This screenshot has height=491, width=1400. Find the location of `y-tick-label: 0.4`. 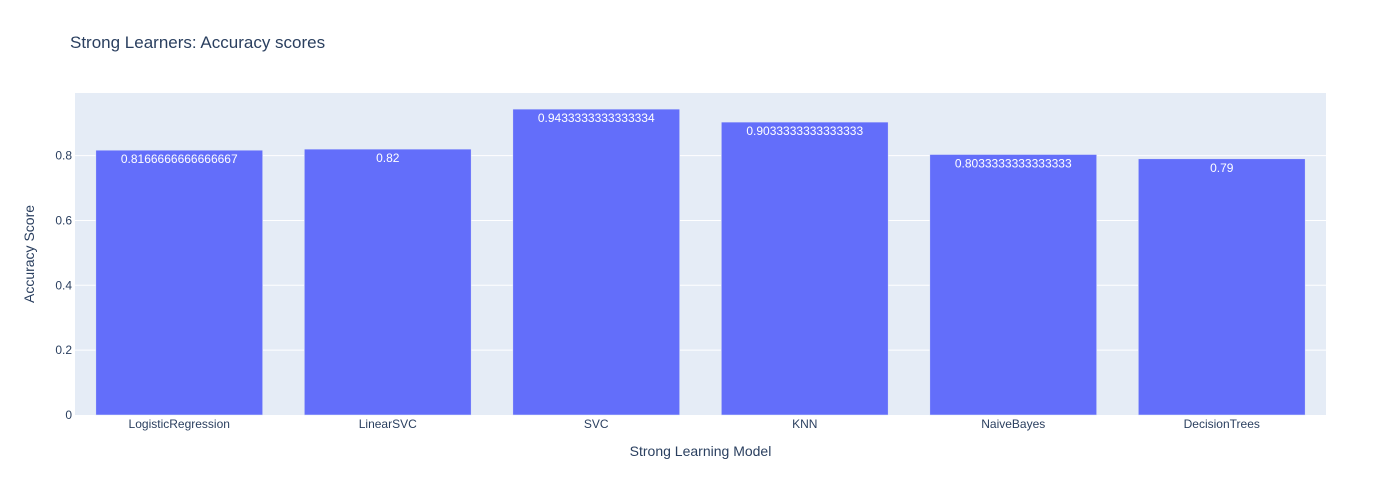

y-tick-label: 0.4 is located at coordinates (63, 285).